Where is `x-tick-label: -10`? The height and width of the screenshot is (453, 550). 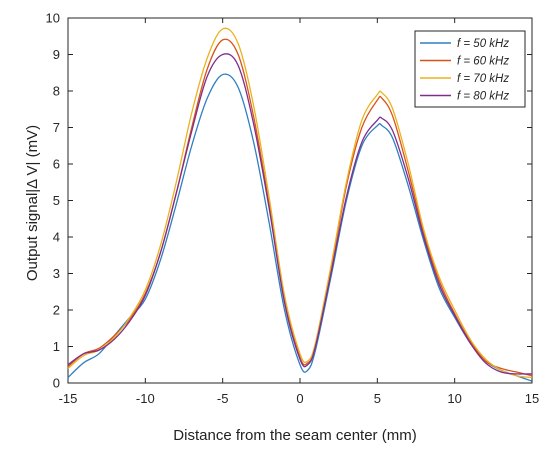
x-tick-label: -10 is located at coordinates (145, 398).